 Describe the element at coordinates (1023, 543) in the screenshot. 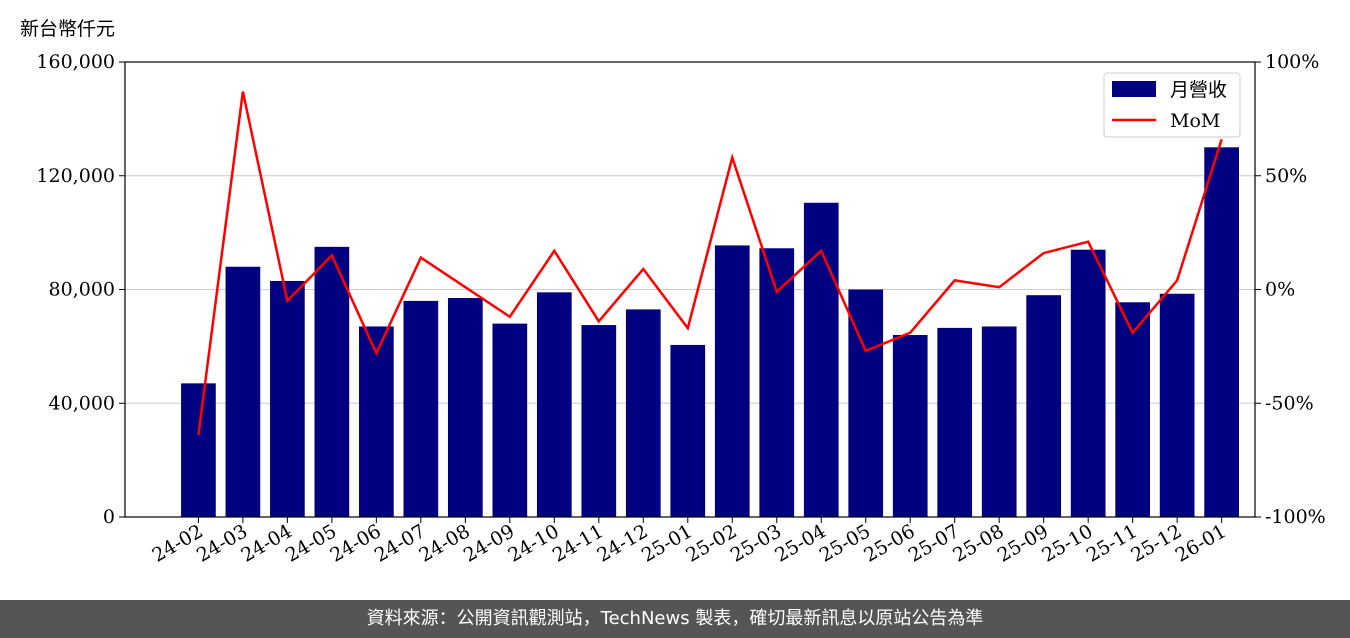

I see `x-tick-label-25-09: 25-09` at that location.